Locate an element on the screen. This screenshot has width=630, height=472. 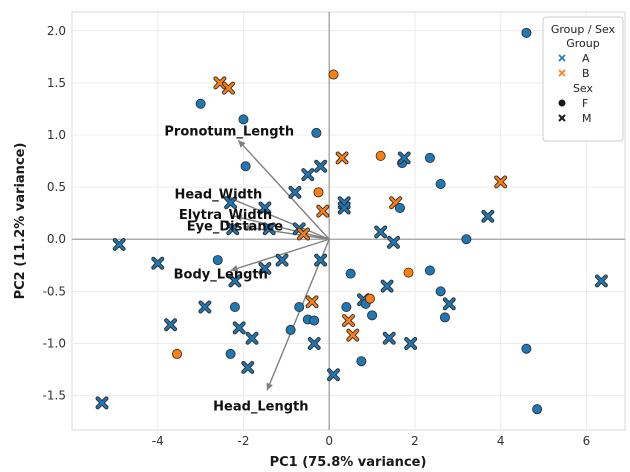
legend-header: Group is located at coordinates (583, 43).